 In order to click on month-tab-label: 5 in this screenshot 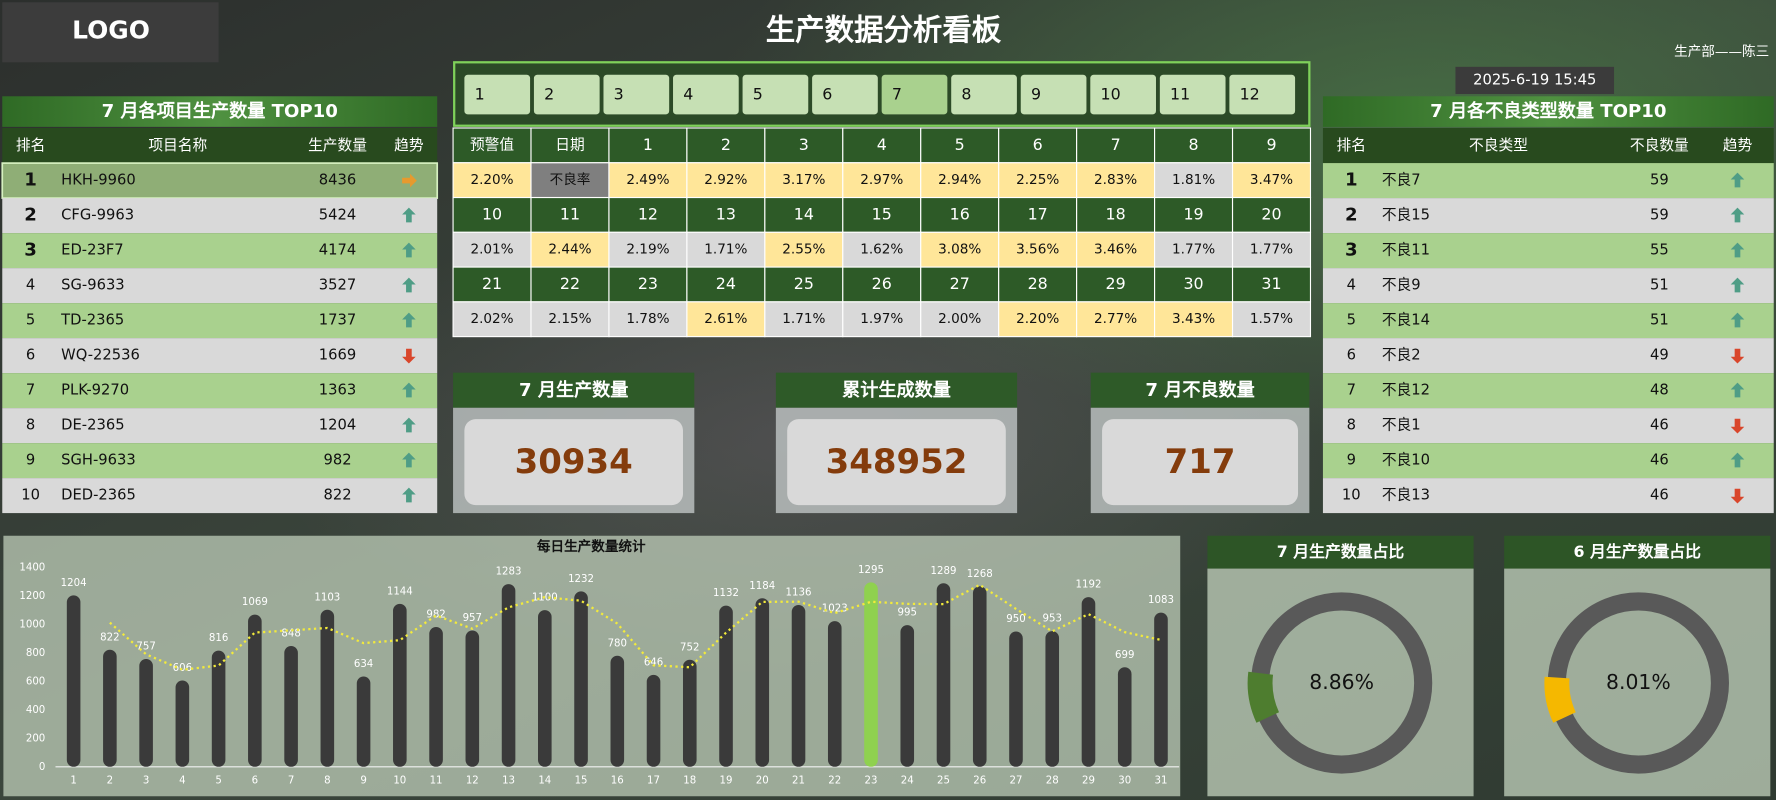, I will do `click(758, 94)`.